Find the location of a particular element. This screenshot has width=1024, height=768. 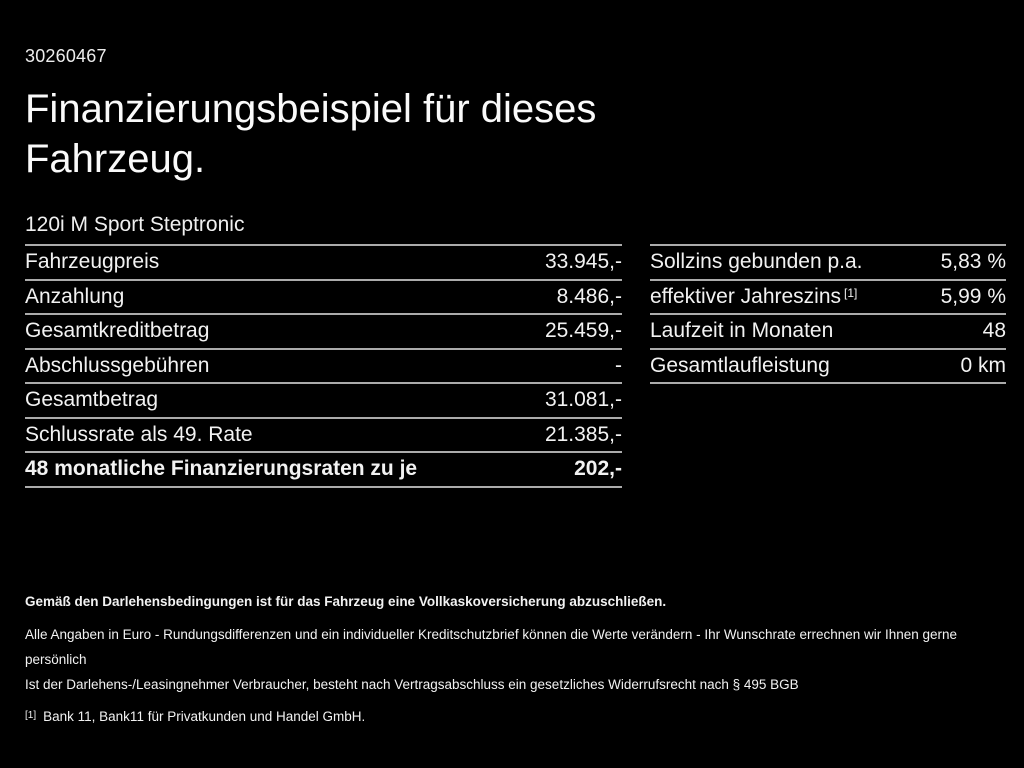

row-label: Gesamtlaufleistung is located at coordinates (740, 365).